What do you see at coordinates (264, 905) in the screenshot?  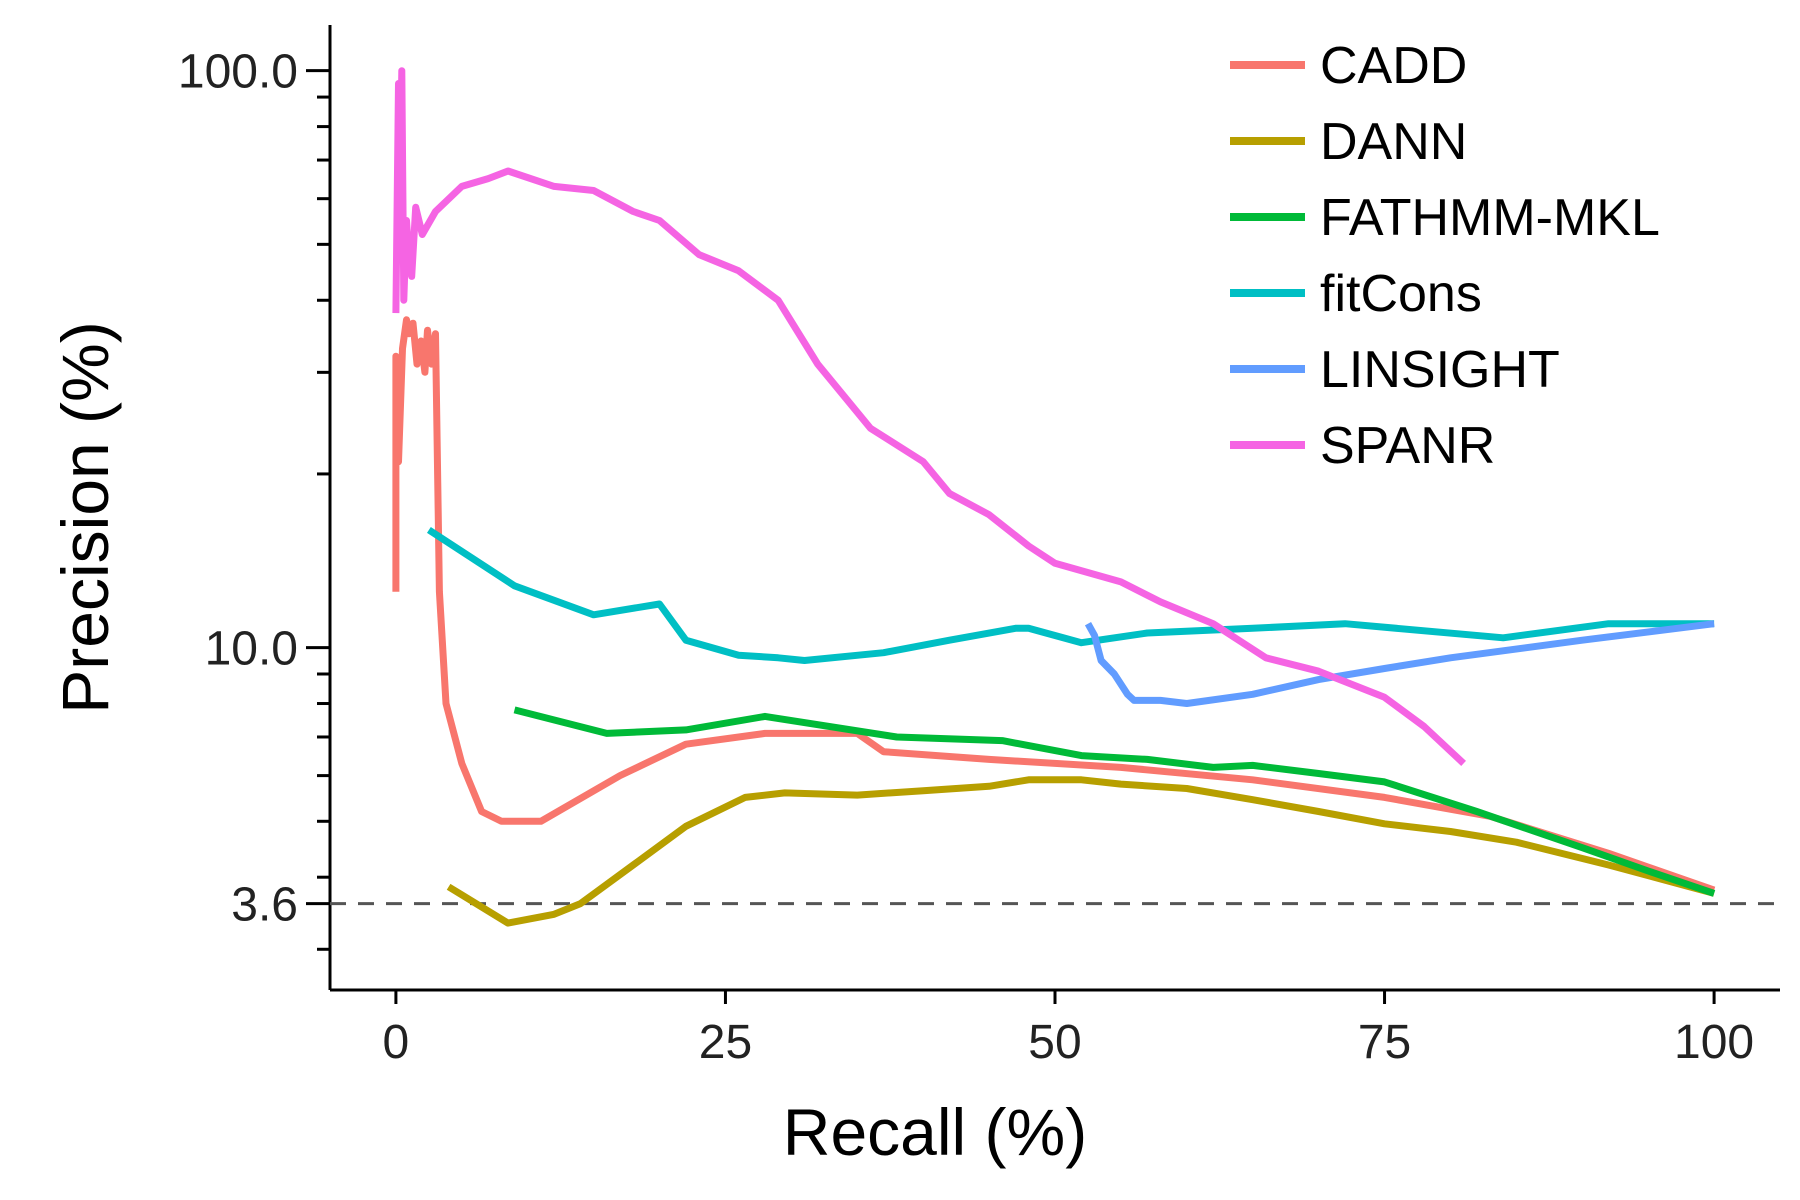 I see `y-tick-label: 3.6` at bounding box center [264, 905].